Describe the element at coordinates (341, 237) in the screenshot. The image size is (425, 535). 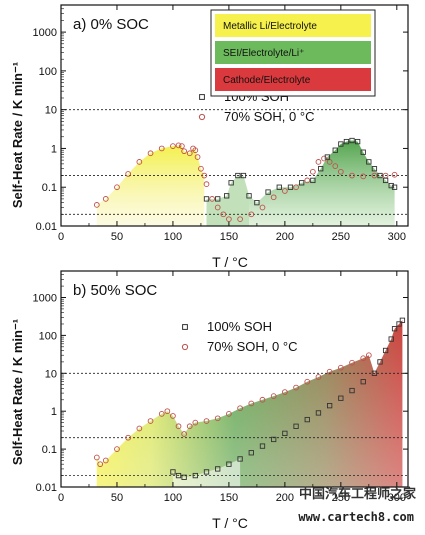
I see `x-tick-label: 250` at that location.